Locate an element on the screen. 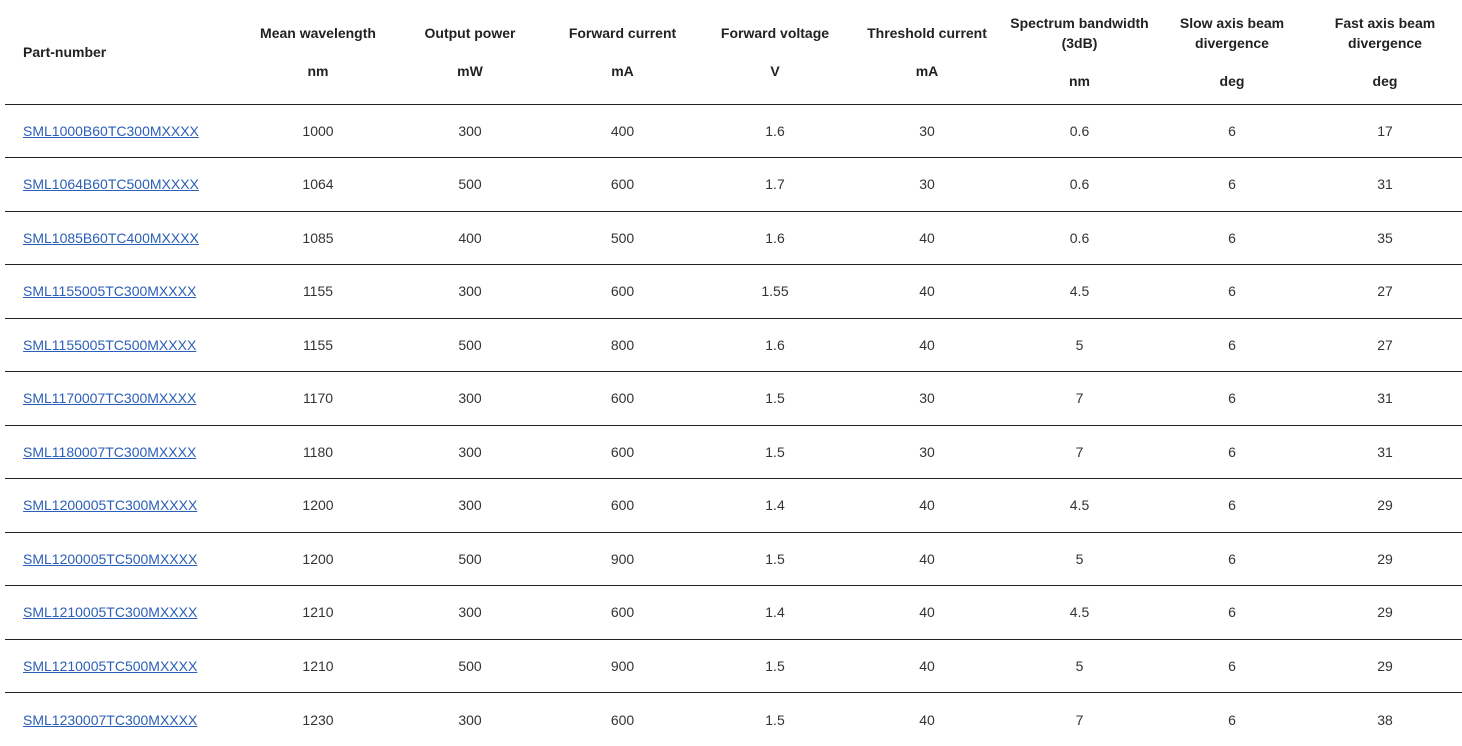  part-number-link: SML1085B60TC400MXXXX is located at coordinates (111, 238).